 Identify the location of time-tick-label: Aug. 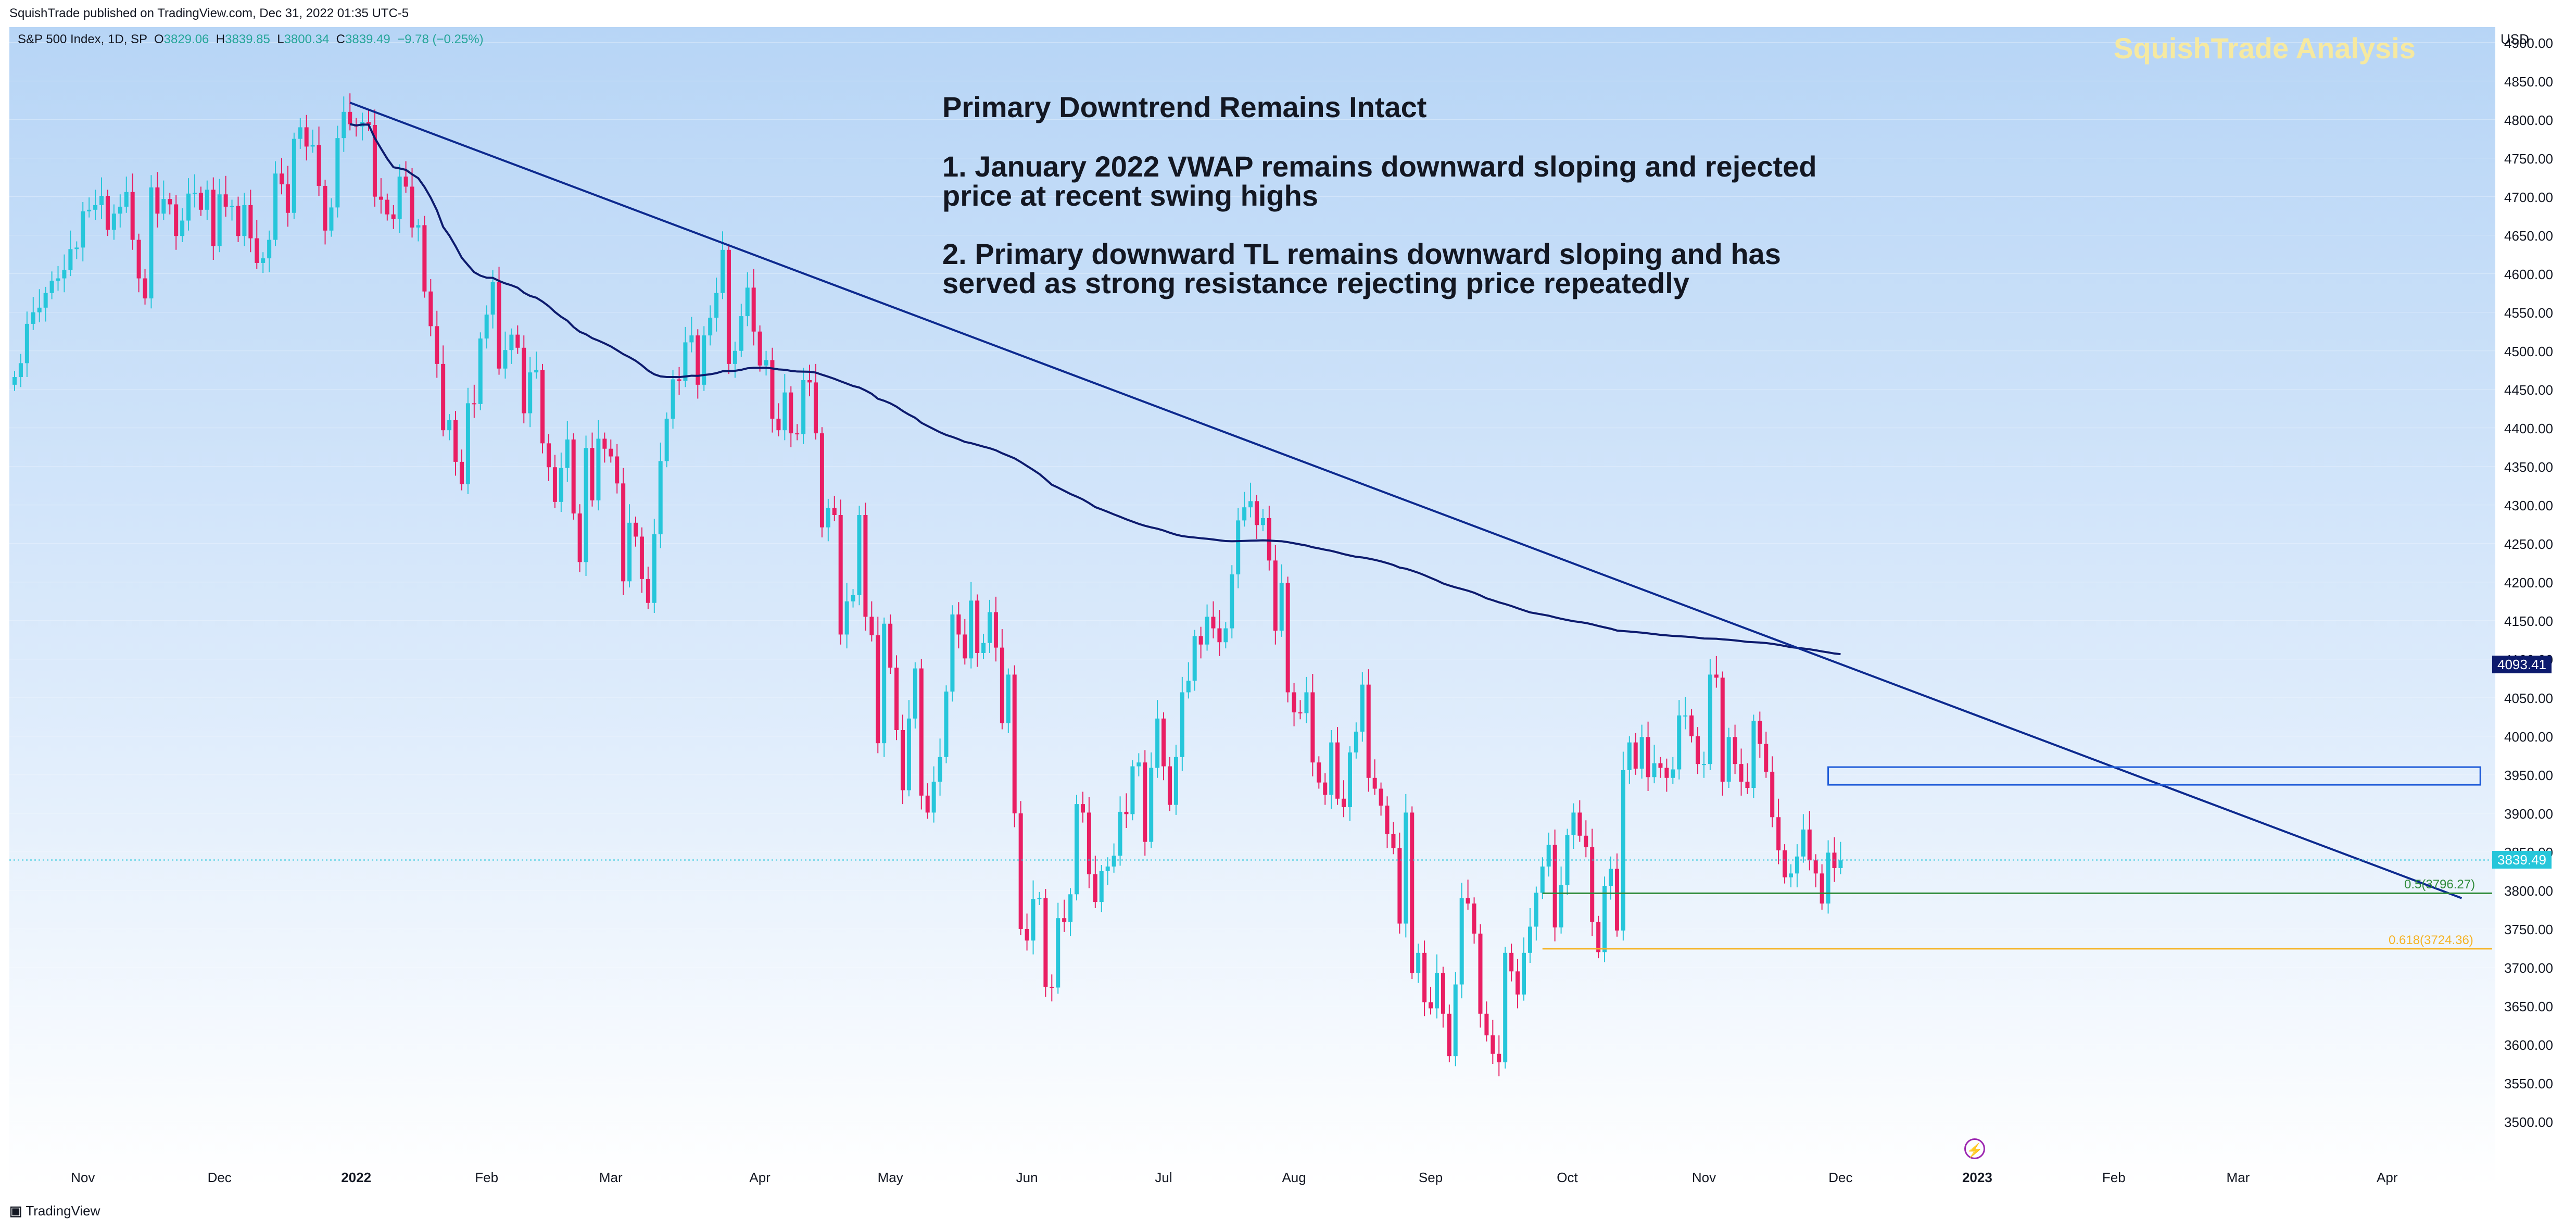
(1294, 1178).